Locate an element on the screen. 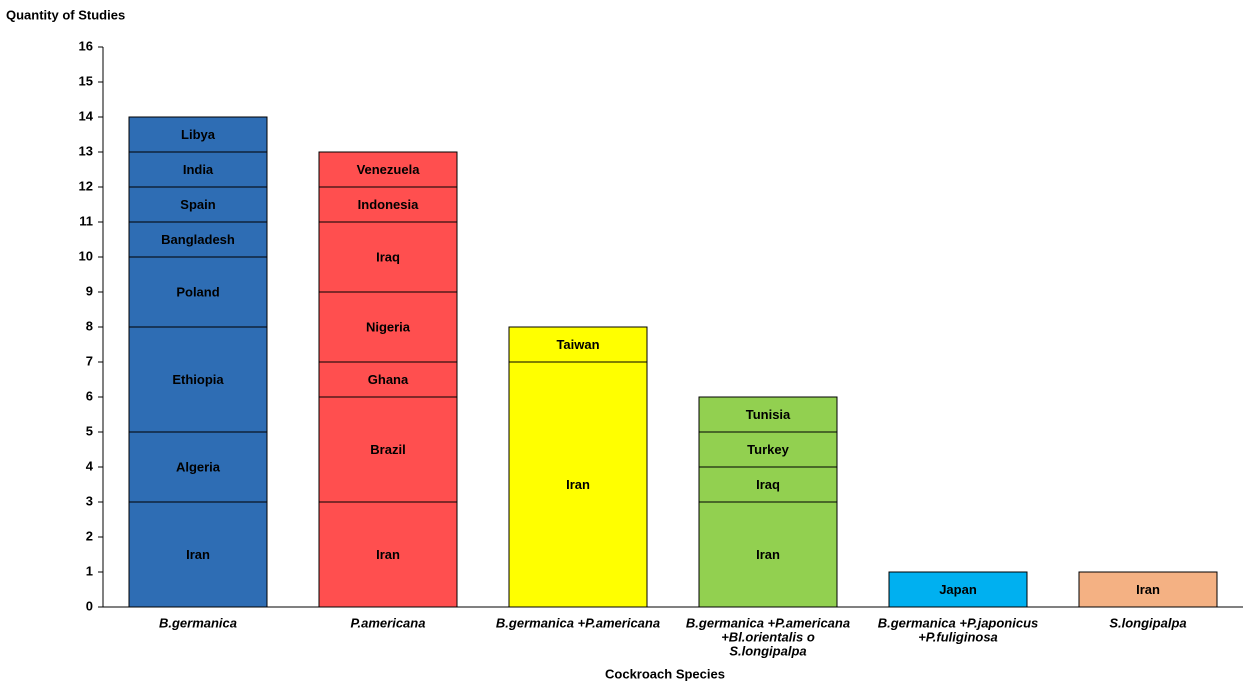 Image resolution: width=1251 pixels, height=688 pixels. y-tick-label: 11 is located at coordinates (86, 220).